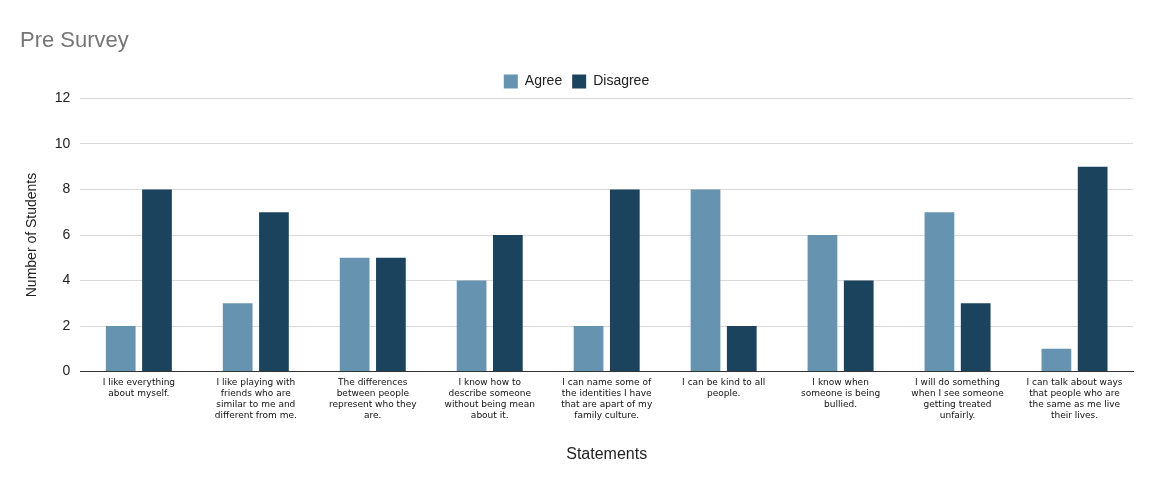  What do you see at coordinates (62, 97) in the screenshot?
I see `y-tick-label: 12` at bounding box center [62, 97].